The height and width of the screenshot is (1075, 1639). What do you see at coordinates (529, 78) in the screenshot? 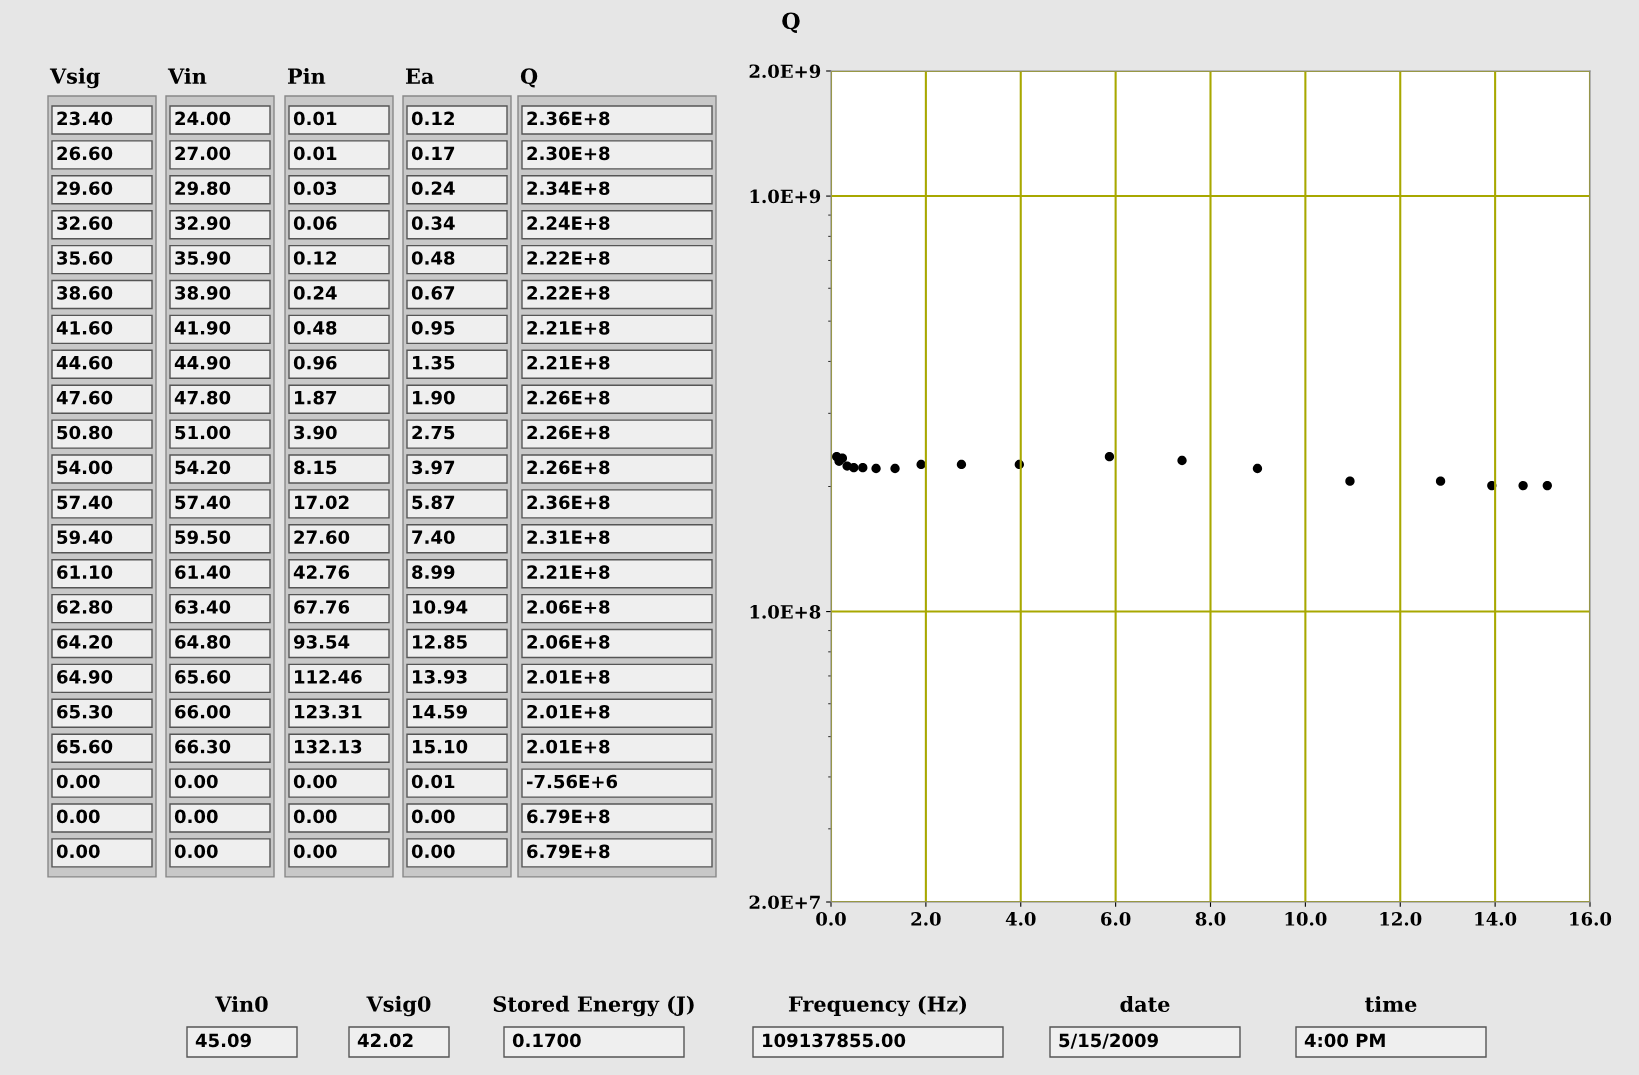
I see `category-label: Q` at bounding box center [529, 78].